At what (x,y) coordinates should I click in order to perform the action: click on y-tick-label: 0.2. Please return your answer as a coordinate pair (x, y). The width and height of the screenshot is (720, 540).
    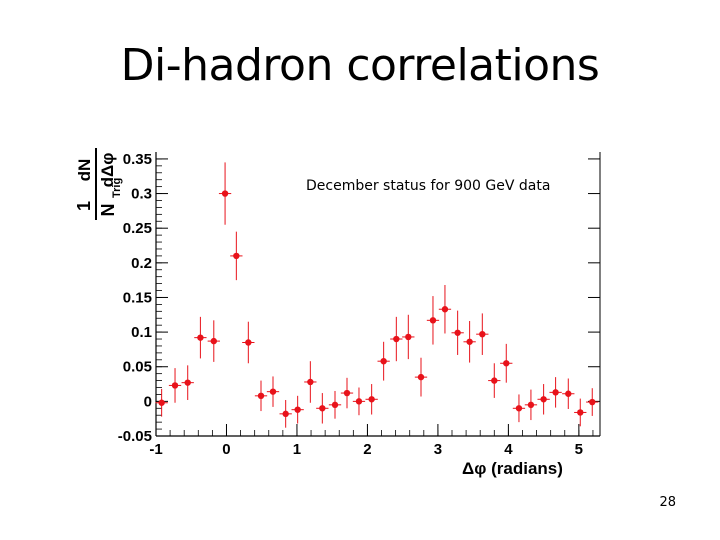
    Looking at the image, I should click on (141, 263).